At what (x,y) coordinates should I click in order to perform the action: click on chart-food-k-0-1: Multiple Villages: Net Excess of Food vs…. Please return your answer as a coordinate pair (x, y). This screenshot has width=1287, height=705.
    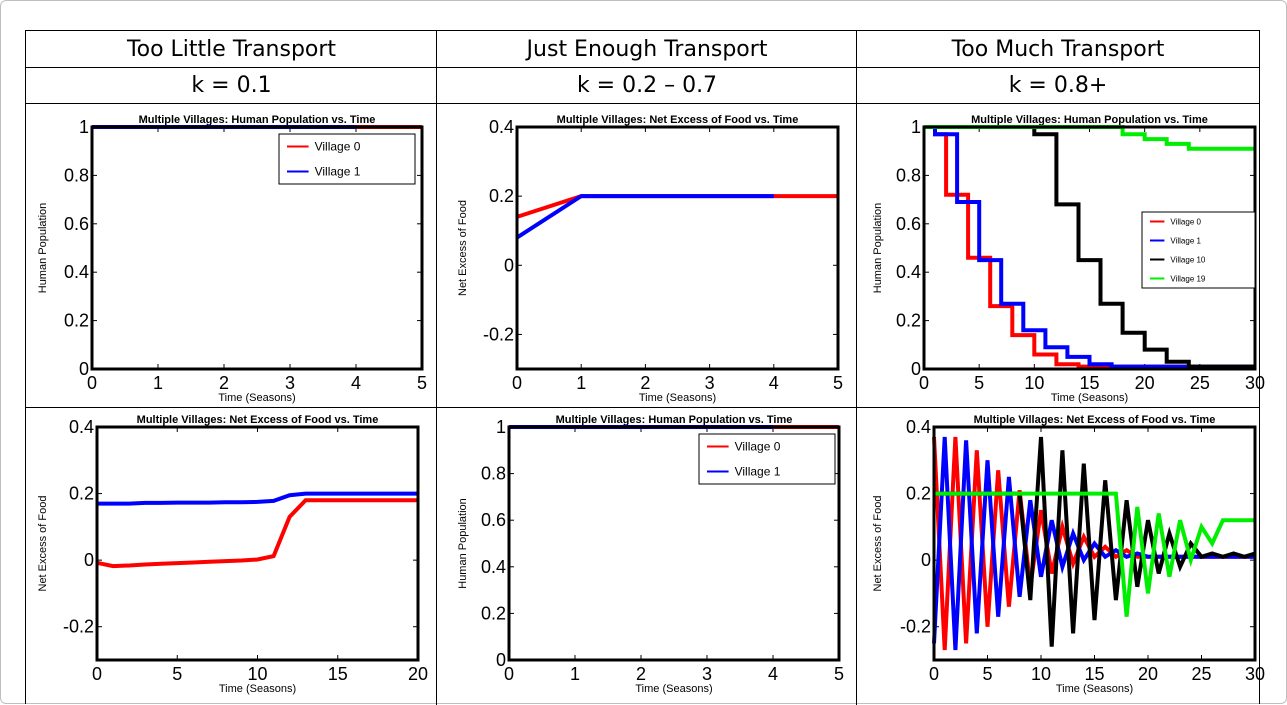
    Looking at the image, I should click on (232, 554).